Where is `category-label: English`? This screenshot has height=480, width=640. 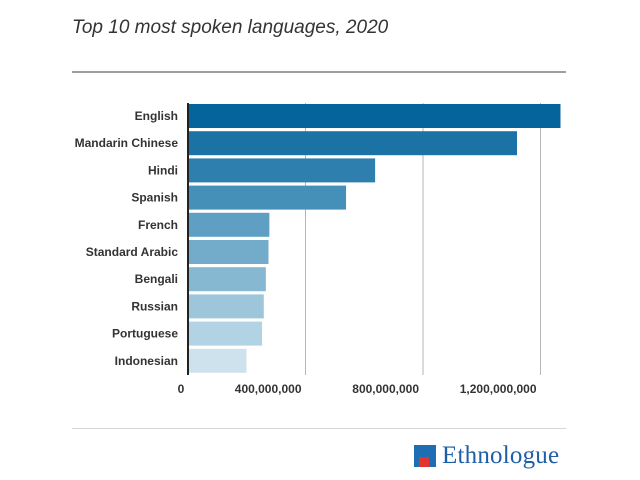 category-label: English is located at coordinates (156, 116).